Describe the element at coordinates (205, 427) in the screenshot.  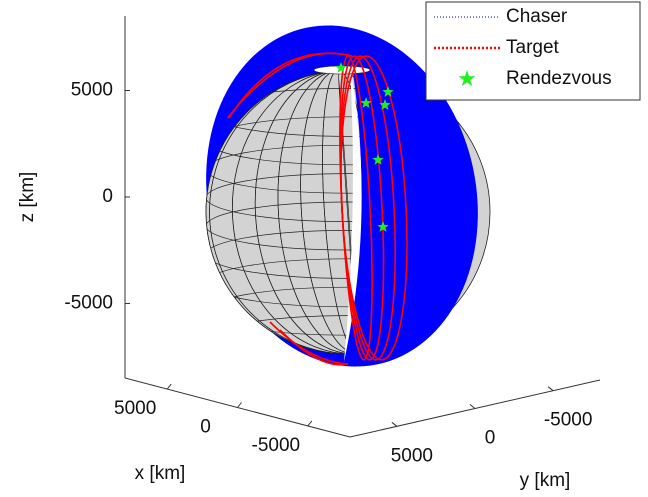
I see `x-tick-label: 0` at that location.